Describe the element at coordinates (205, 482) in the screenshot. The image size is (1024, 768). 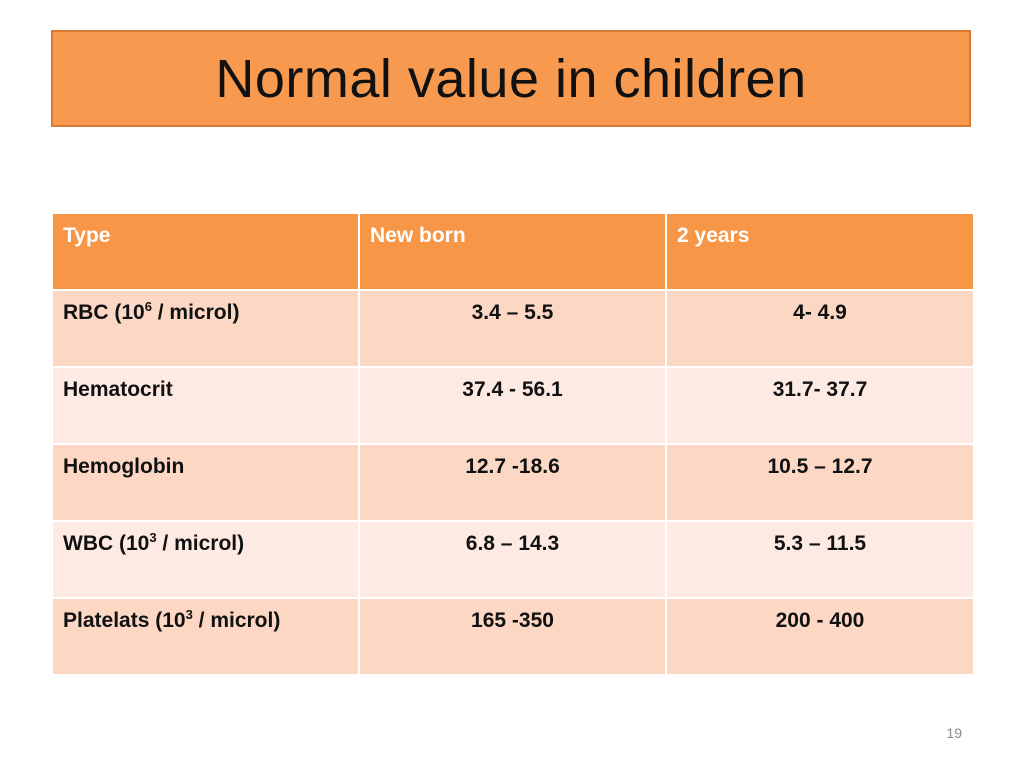
I see `row-label: Hemoglobin` at that location.